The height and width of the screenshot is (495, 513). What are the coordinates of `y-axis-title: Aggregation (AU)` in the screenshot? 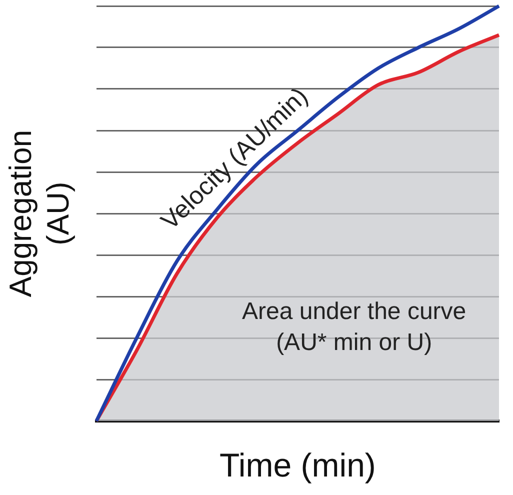 It's located at (39, 214).